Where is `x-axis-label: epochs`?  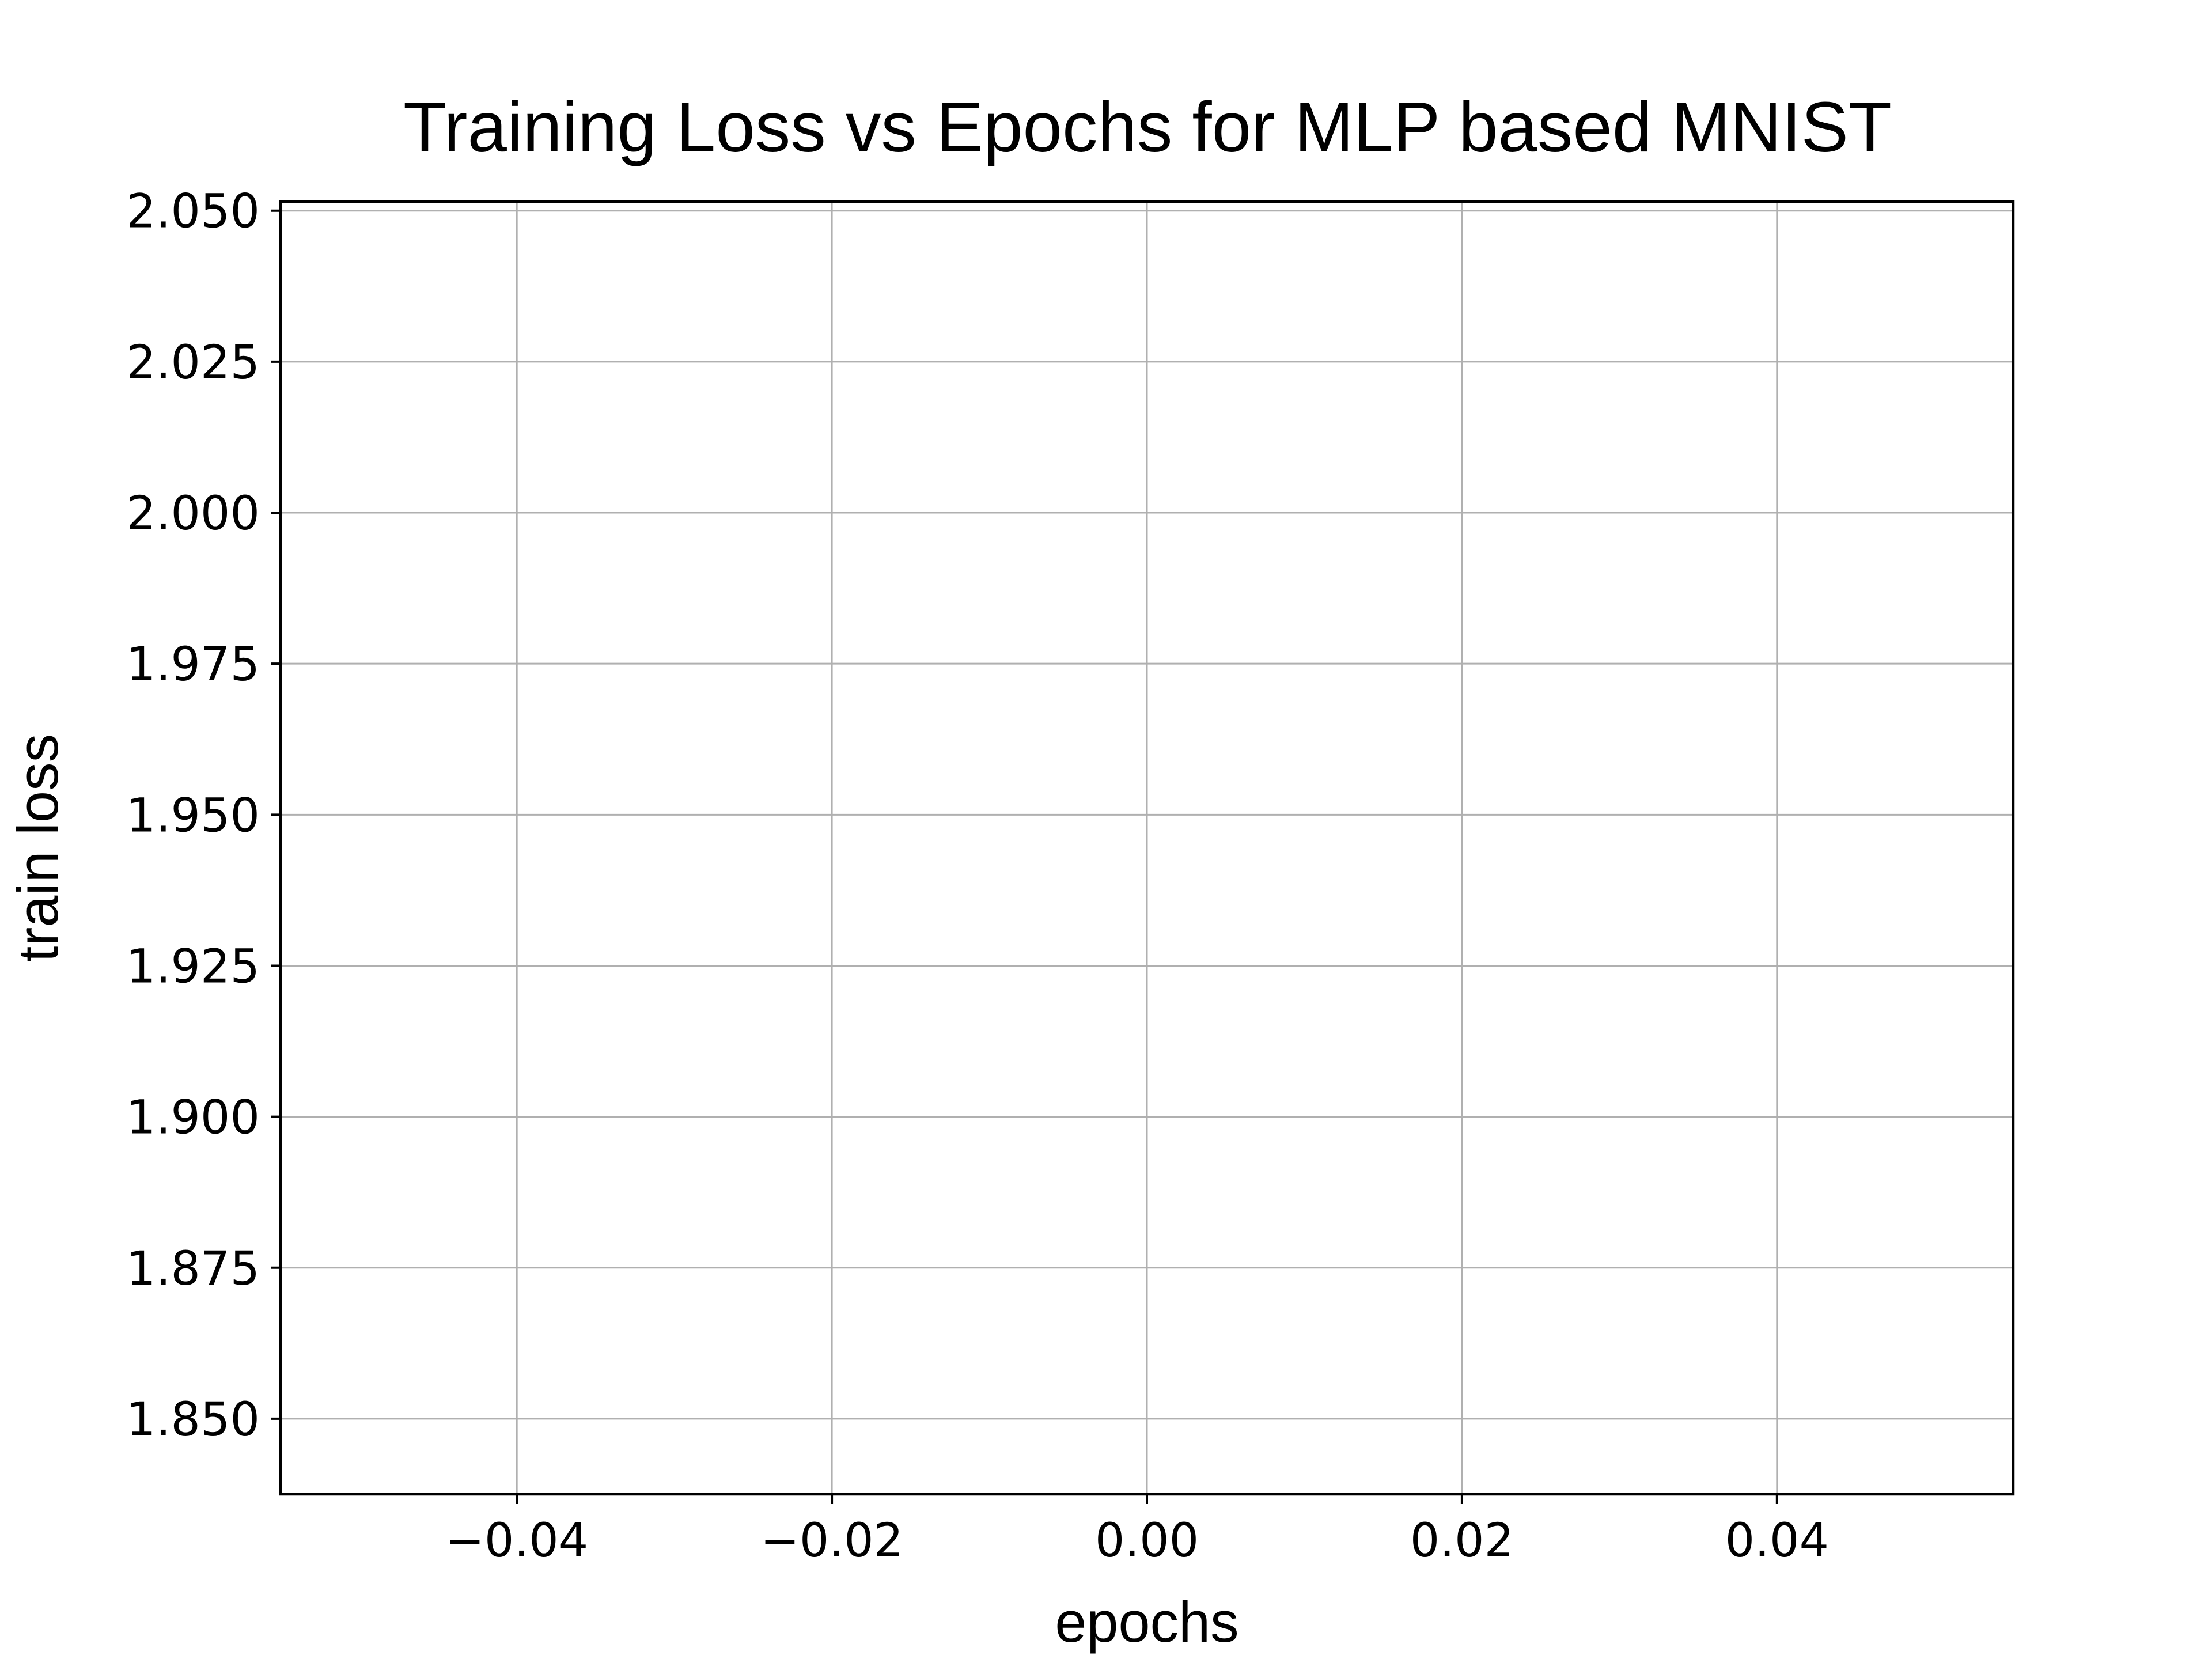
x-axis-label: epochs is located at coordinates (1146, 1622).